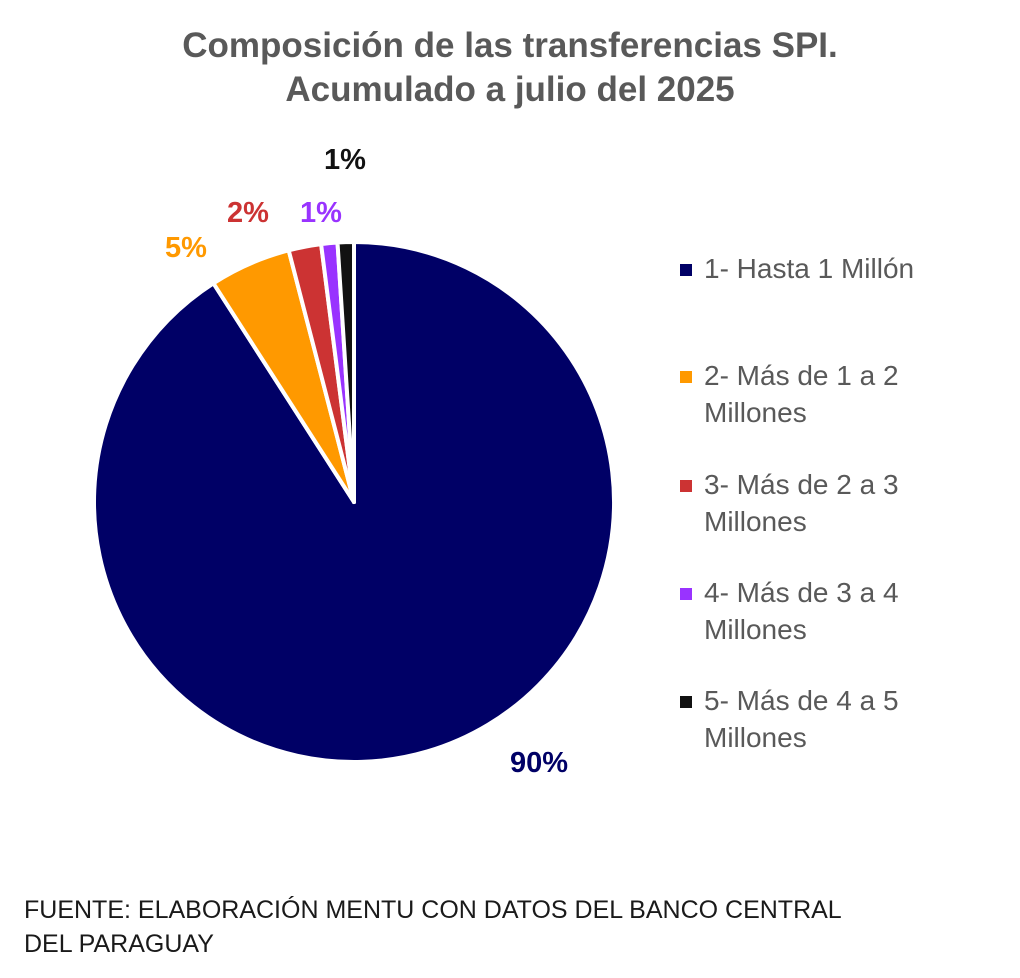  I want to click on data-label-3: 2%, so click(248, 213).